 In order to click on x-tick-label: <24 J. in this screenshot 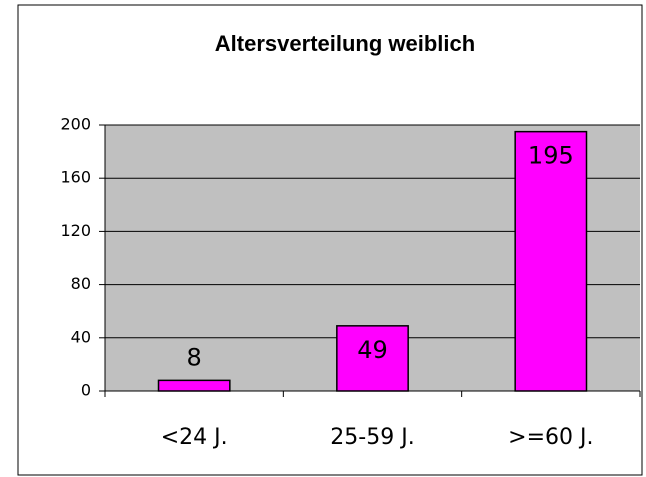, I will do `click(194, 437)`.